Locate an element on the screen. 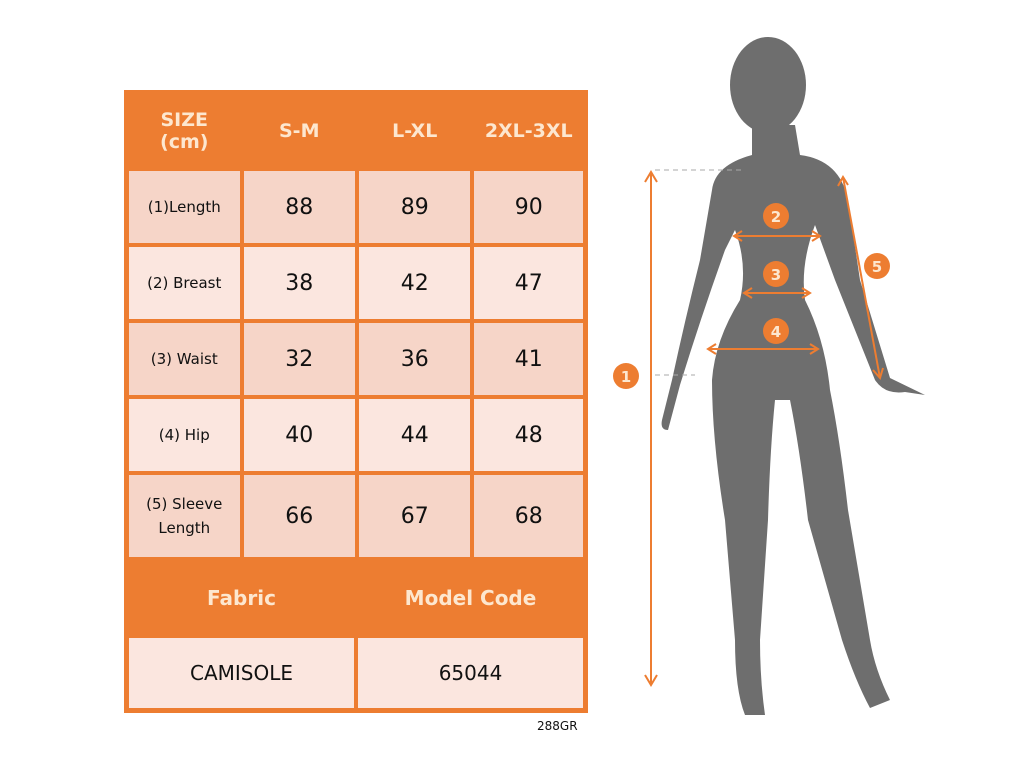 The image size is (1024, 770). size-value: 88 is located at coordinates (299, 207).